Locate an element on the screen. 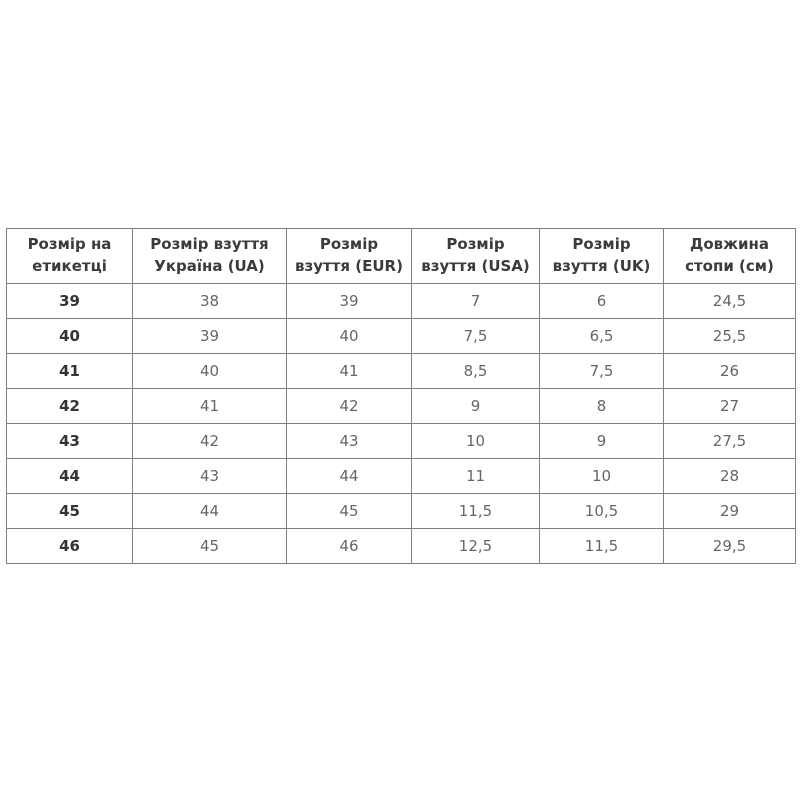 The image size is (800, 800). cell-usa-size: 10 is located at coordinates (475, 441).